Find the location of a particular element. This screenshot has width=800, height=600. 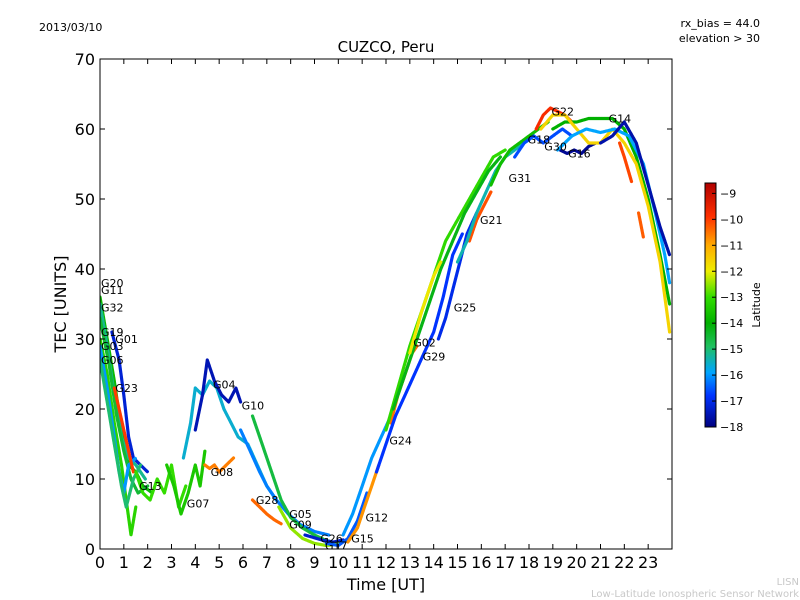

series-g18 is located at coordinates (519, 153).